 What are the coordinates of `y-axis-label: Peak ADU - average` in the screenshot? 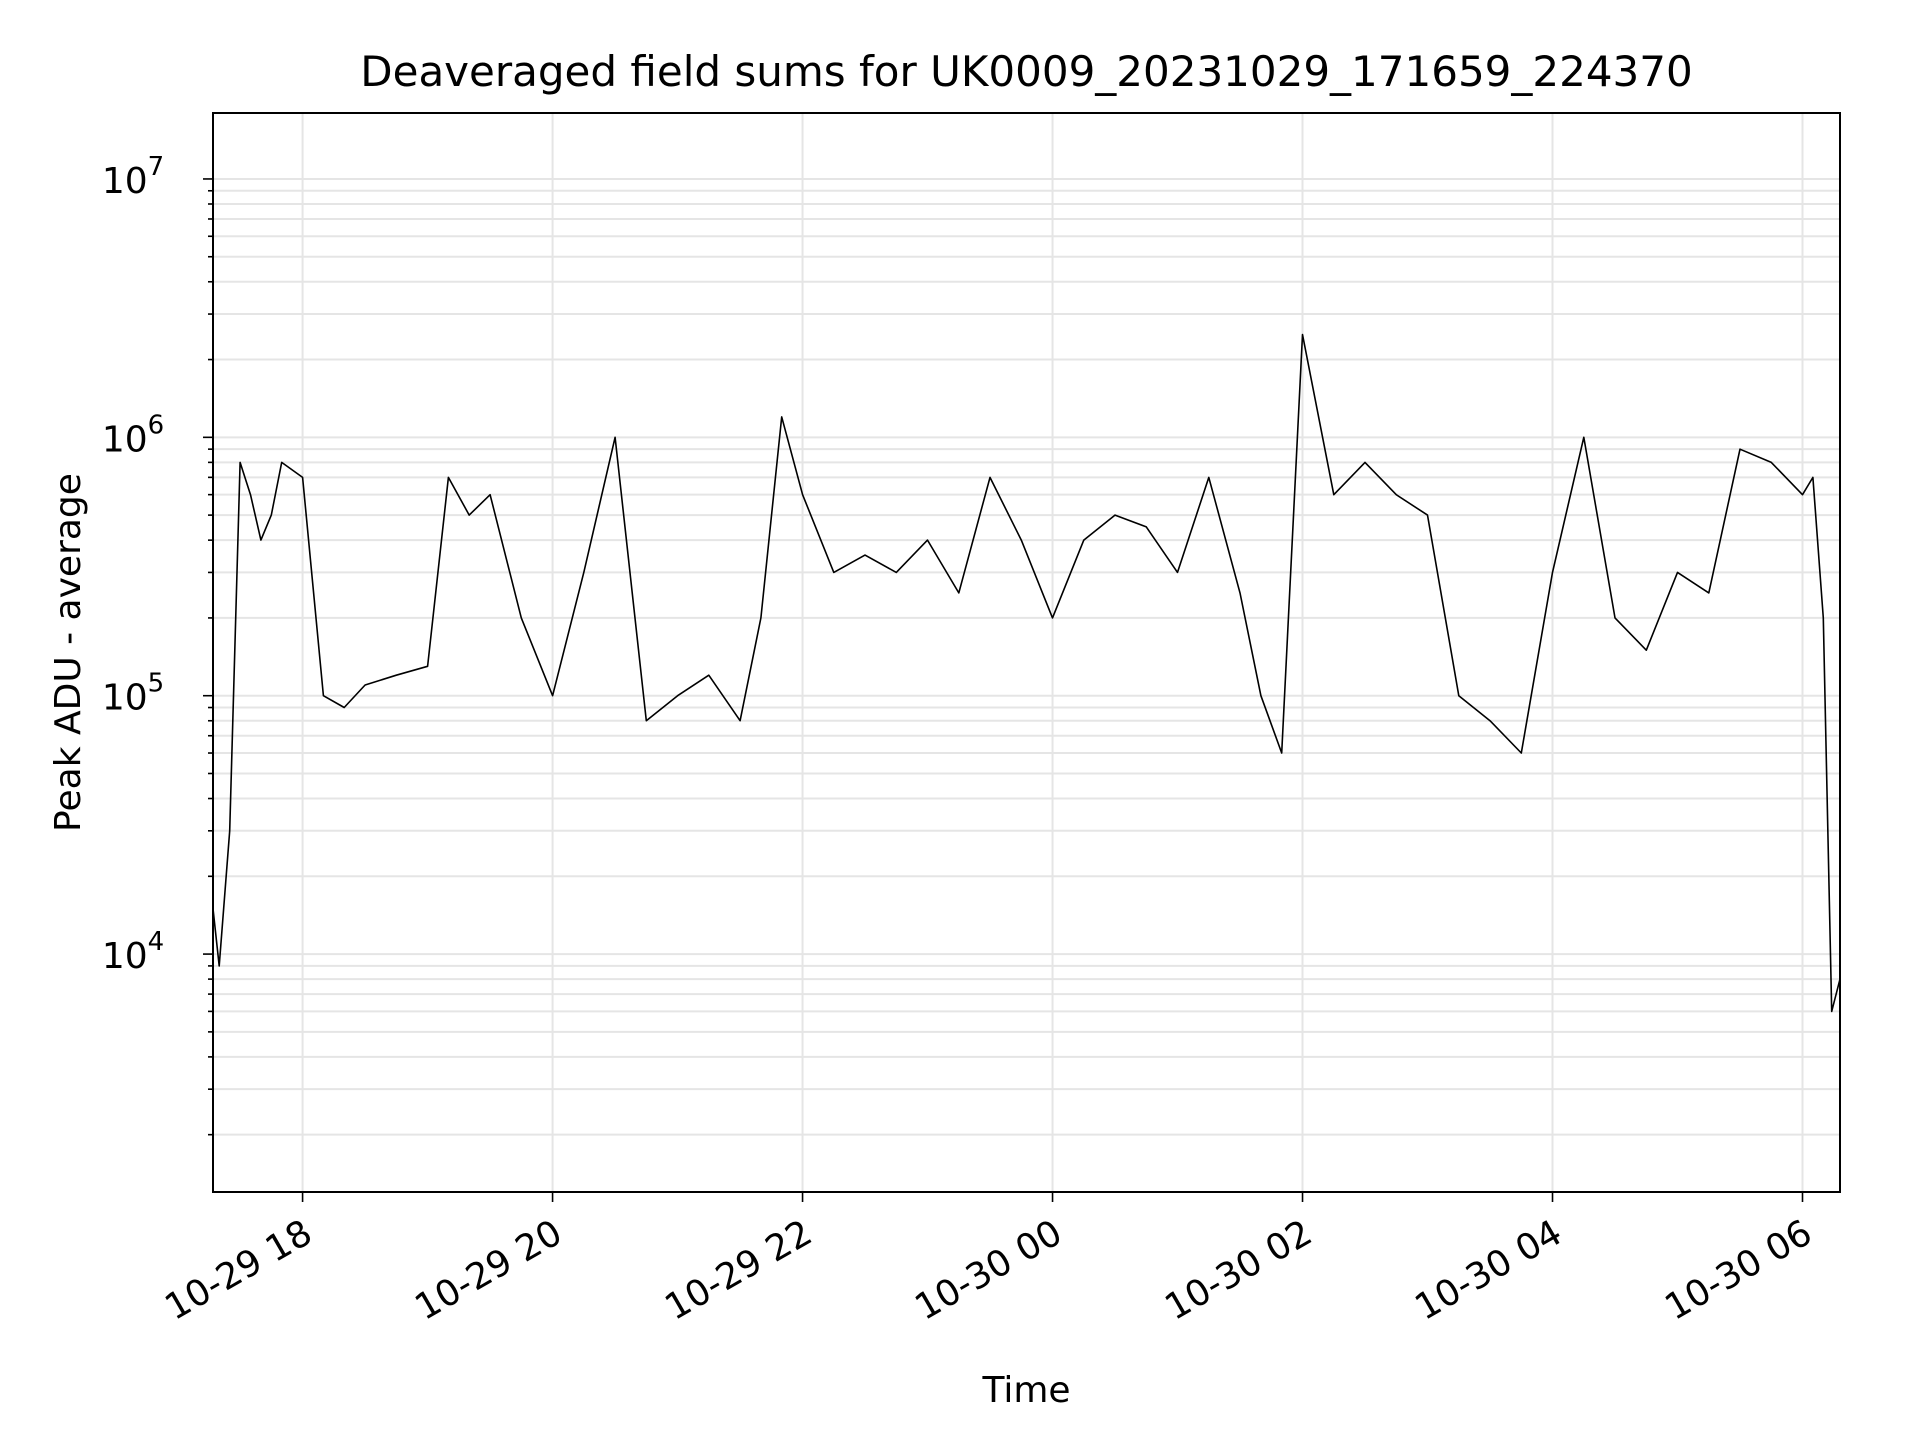 It's located at (68, 652).